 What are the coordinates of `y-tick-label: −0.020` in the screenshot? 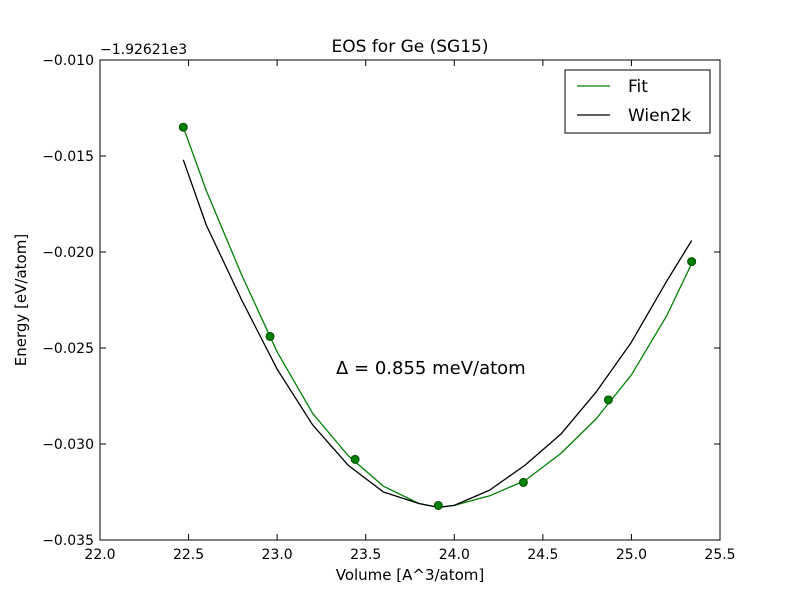 It's located at (68, 253).